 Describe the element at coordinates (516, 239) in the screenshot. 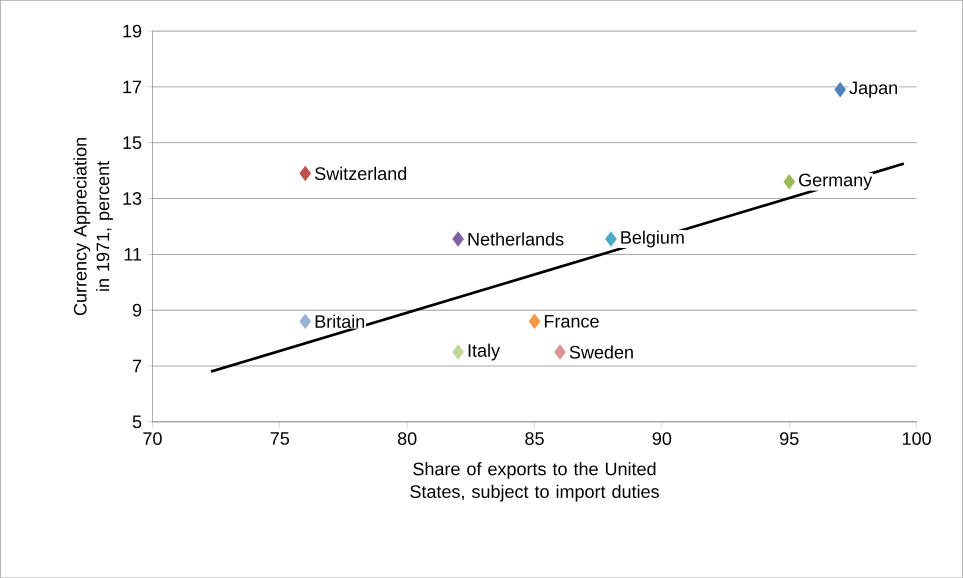

I see `series-label: Netherlands` at that location.